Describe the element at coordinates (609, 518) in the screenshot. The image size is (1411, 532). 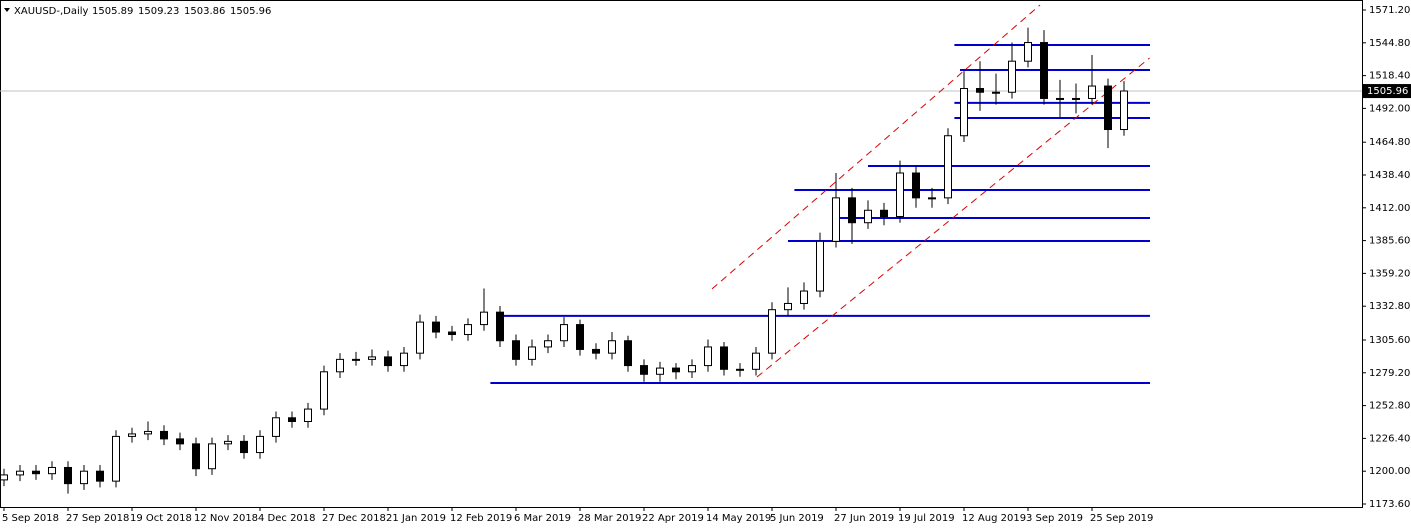
I see `x-tick-label: 28 Mar 2019` at that location.